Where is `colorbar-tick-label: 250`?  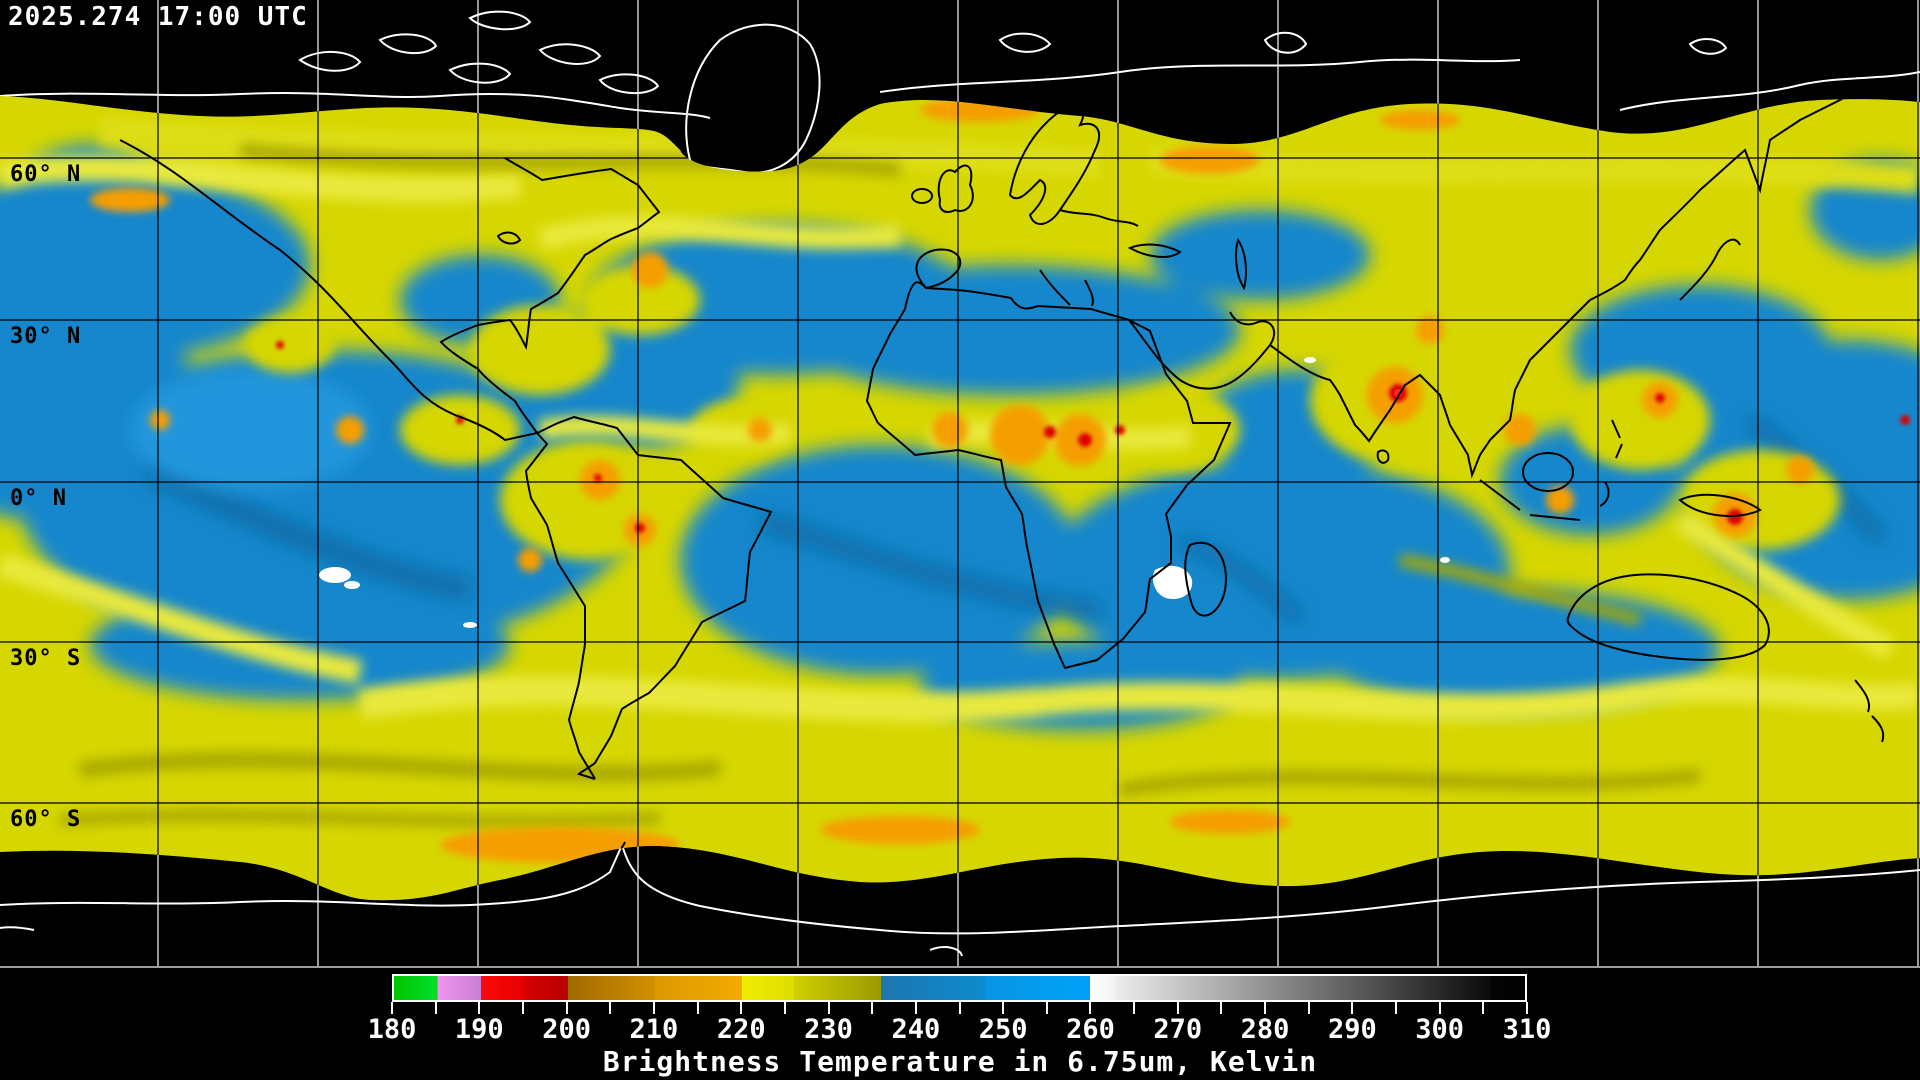 colorbar-tick-label: 250 is located at coordinates (1003, 1029).